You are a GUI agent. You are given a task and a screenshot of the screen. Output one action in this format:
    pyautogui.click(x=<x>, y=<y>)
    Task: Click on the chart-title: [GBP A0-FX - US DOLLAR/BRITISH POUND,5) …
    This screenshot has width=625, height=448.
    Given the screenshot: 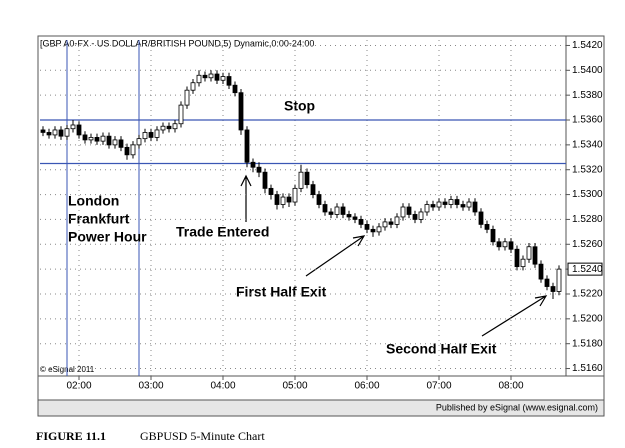 What is the action you would take?
    pyautogui.click(x=177, y=43)
    